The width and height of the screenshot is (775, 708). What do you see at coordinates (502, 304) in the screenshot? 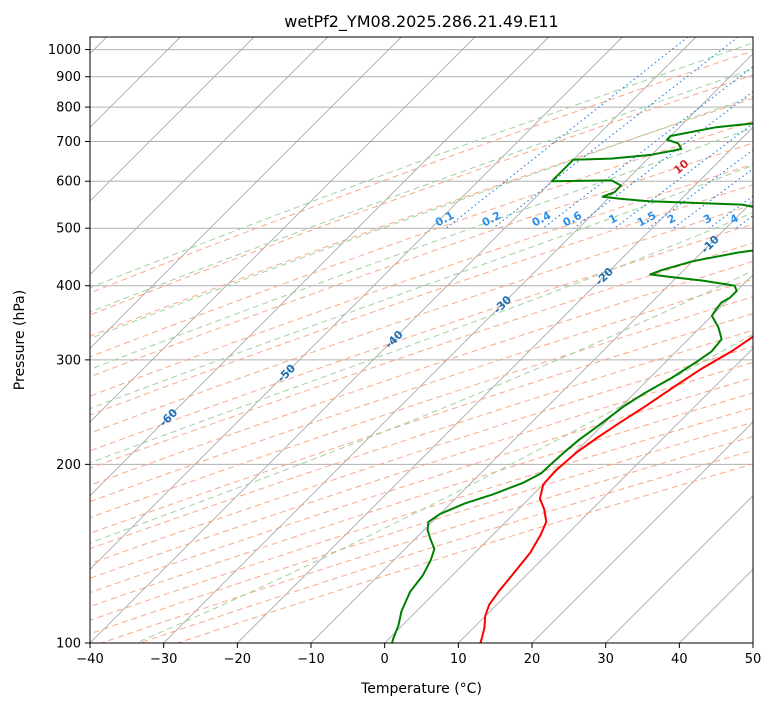
I see `isotherm-label: -30` at bounding box center [502, 304].